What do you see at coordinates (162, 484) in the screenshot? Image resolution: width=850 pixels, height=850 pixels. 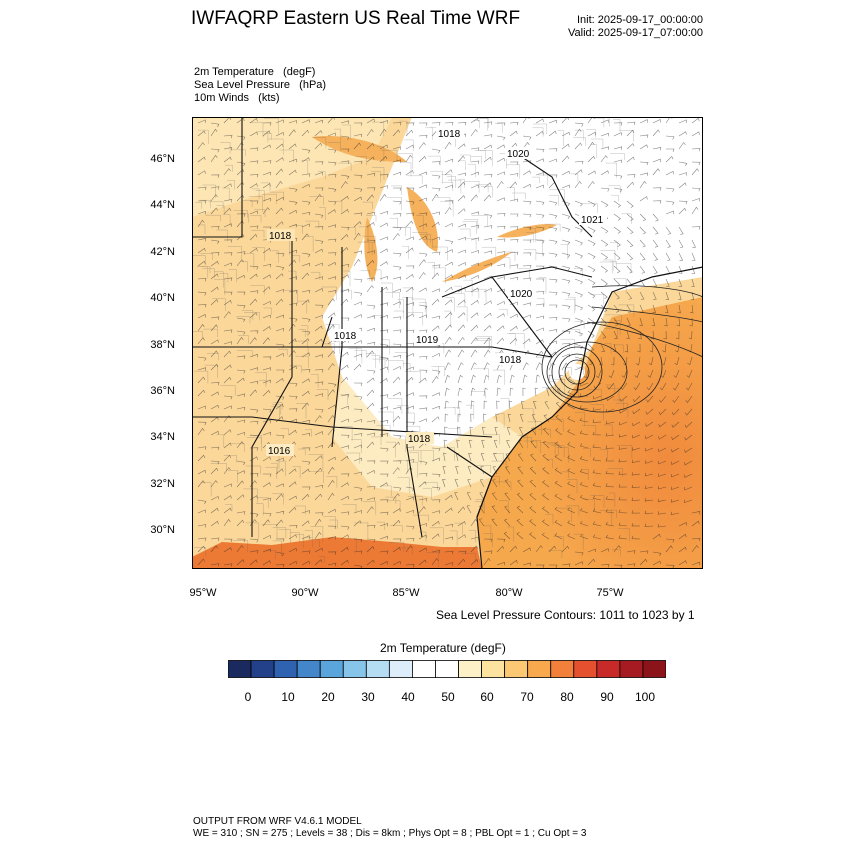 I see `lat-label: 32°N` at bounding box center [162, 484].